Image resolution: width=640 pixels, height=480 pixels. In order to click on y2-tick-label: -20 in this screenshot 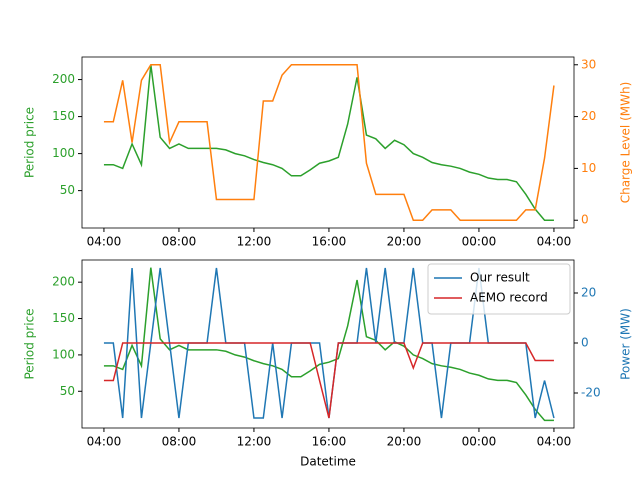, I will do `click(591, 393)`.